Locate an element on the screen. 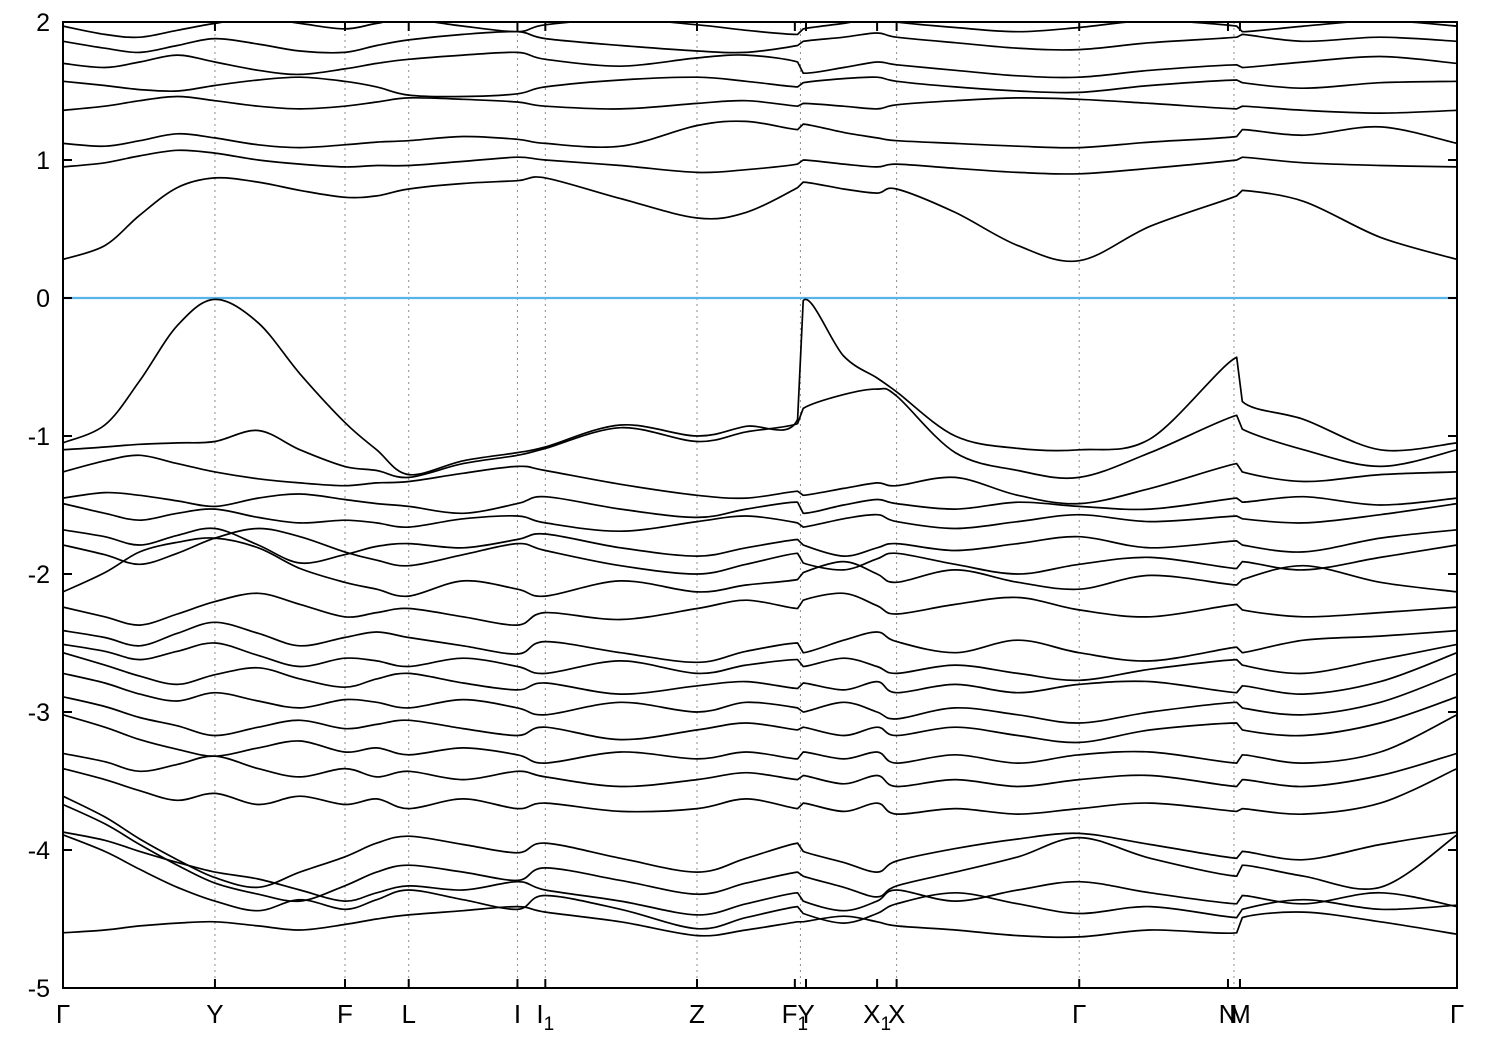 The image size is (1500, 1050). x-axis-labels: Γ Y F L I I1 Z F1Y X1X Γ NM Γ is located at coordinates (760, 1017).